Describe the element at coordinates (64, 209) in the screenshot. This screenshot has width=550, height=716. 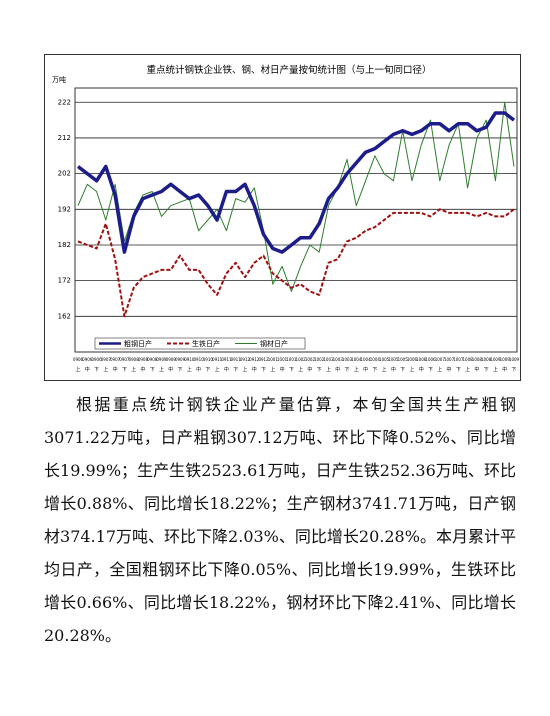
I see `y-tick-label: 192` at that location.